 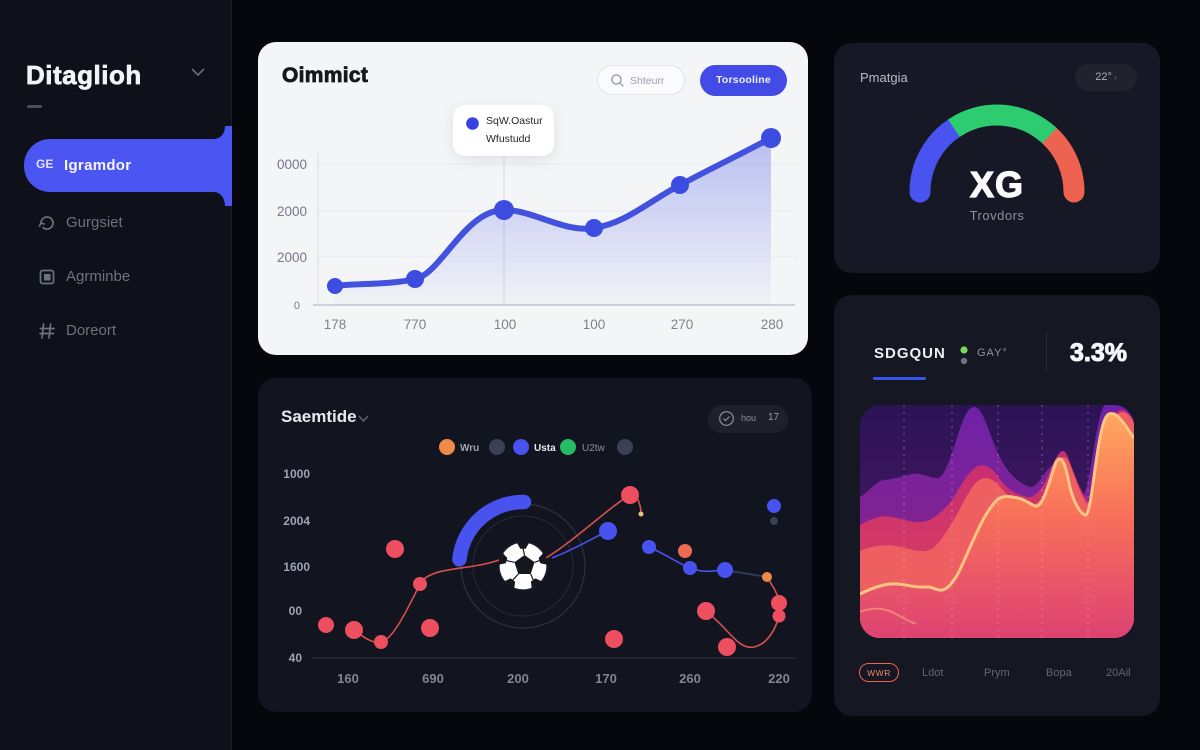 I want to click on svg-text: 690, so click(x=433, y=678).